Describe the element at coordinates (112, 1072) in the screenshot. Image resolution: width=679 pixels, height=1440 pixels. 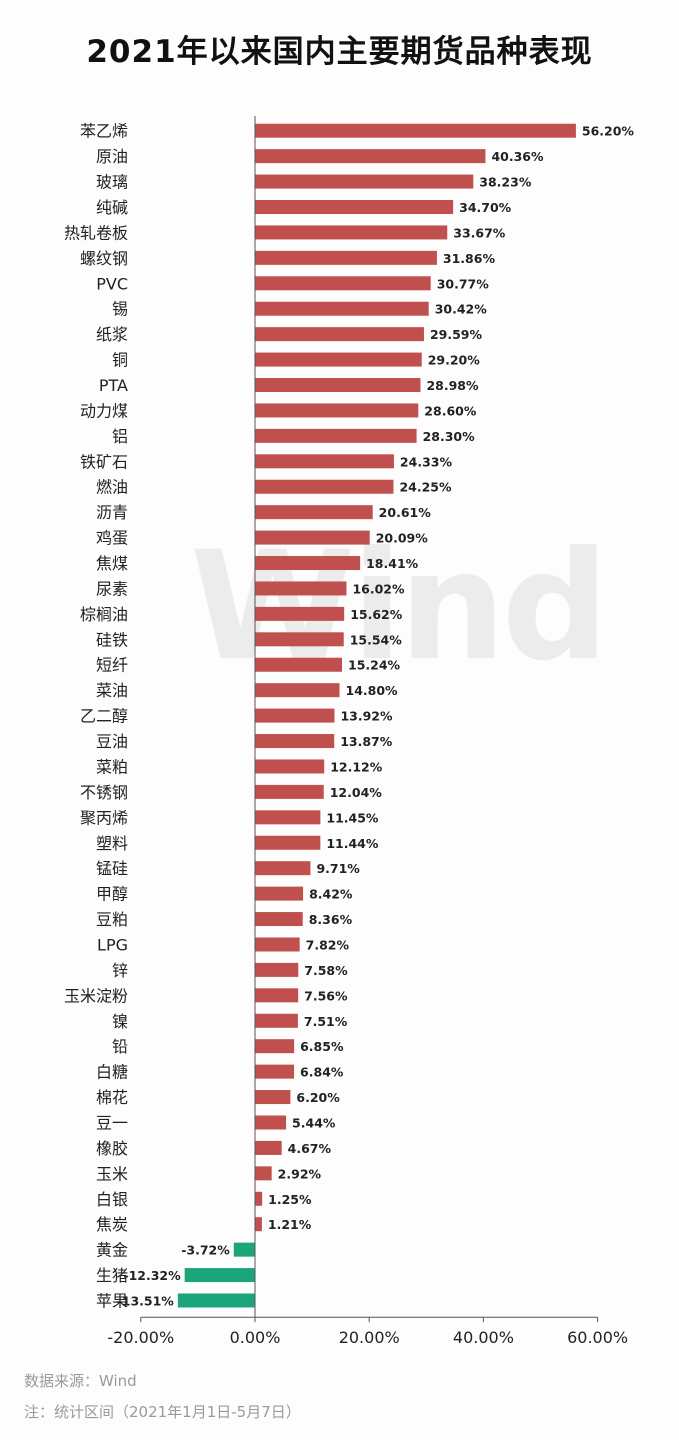
I see `category-label: 白糖` at that location.